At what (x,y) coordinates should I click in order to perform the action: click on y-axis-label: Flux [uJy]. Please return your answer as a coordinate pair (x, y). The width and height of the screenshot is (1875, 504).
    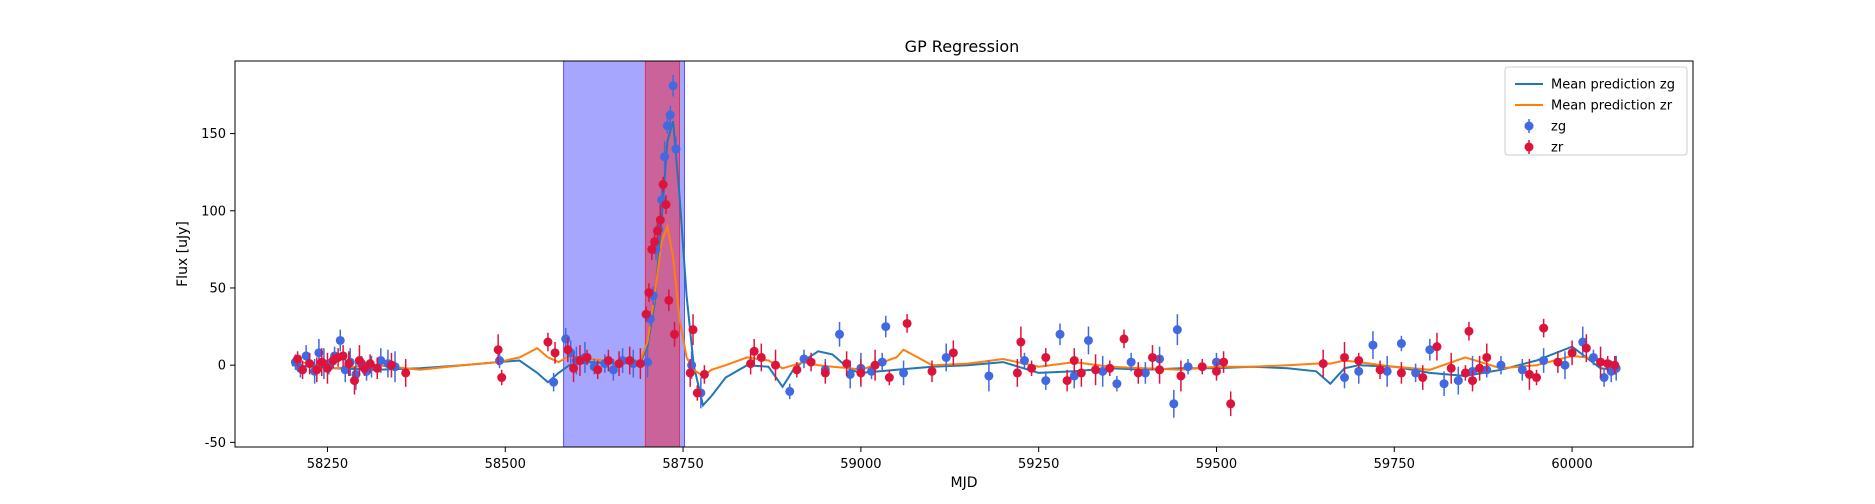
    Looking at the image, I should click on (183, 254).